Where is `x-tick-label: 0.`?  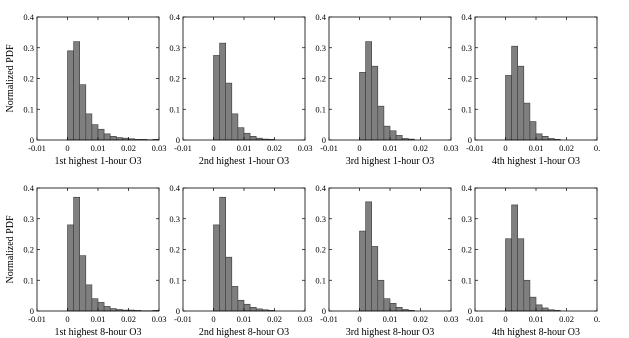
x-tick-label: 0. is located at coordinates (597, 148).